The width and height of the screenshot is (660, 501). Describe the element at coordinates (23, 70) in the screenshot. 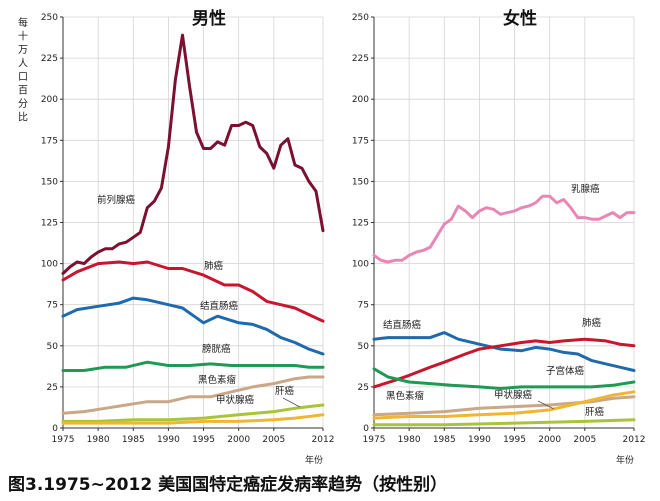

I see `y-axis-label: 每十万人口百分比` at that location.